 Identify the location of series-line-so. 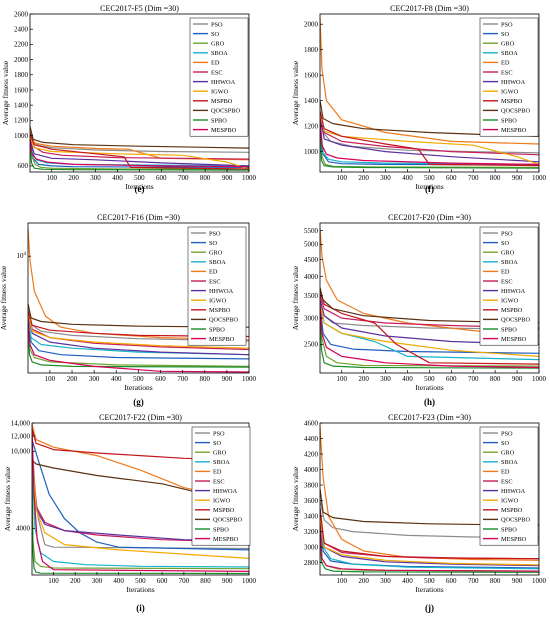
(429, 142).